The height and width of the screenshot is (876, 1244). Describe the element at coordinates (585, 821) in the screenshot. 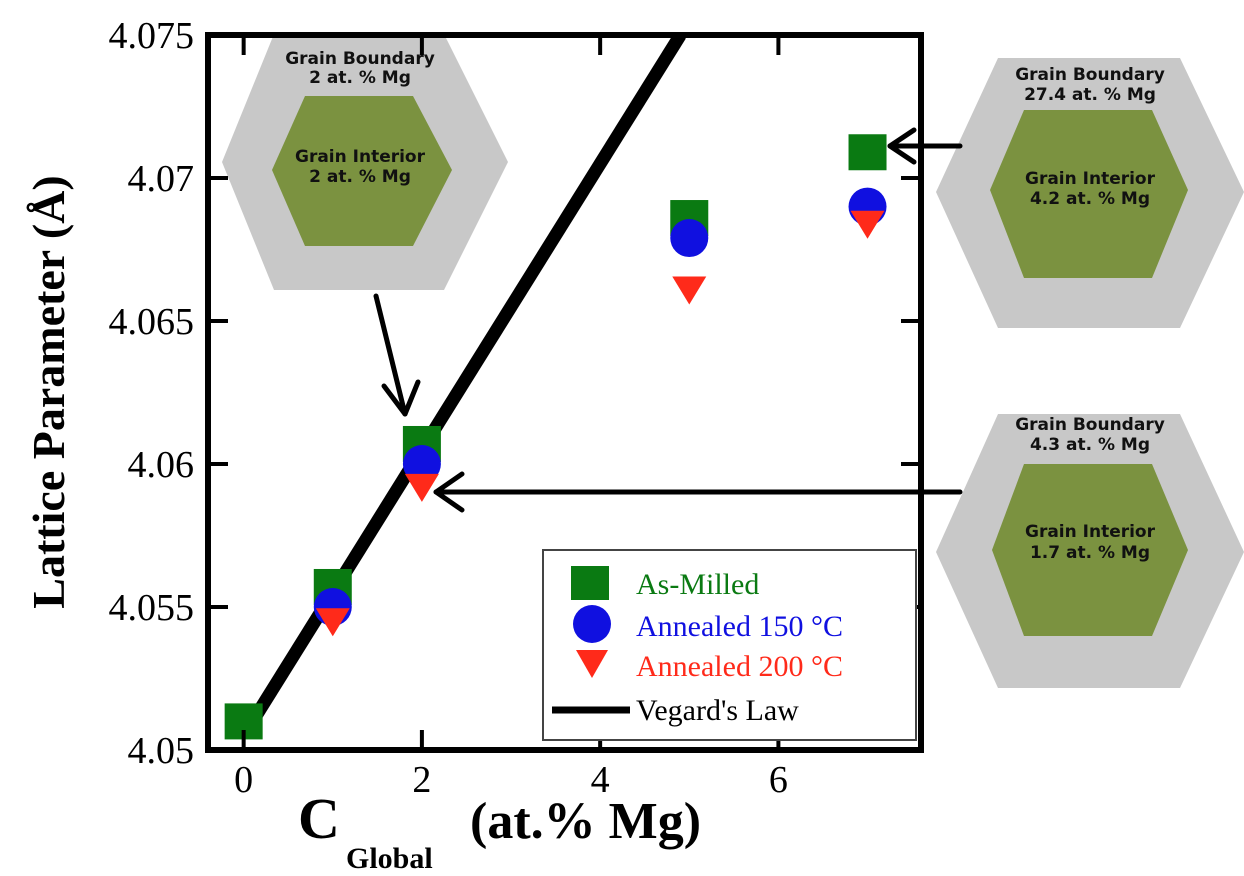

I see `x-axis-title: (at.% Mg)` at that location.